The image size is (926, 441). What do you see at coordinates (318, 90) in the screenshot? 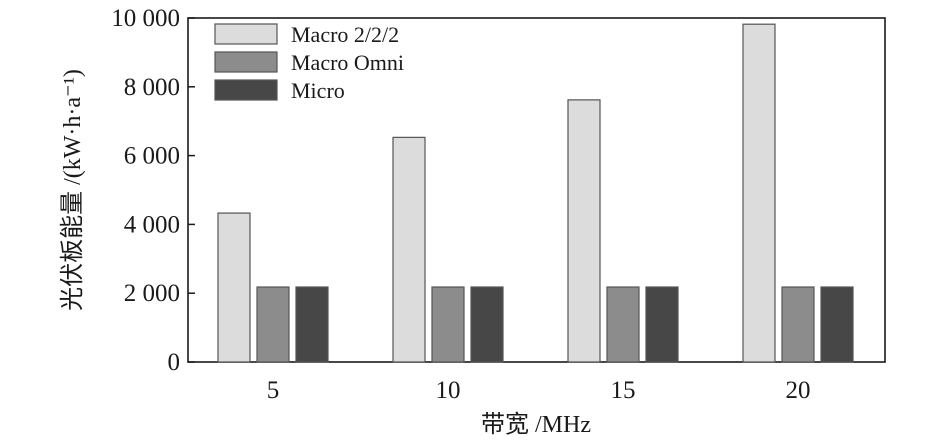
I see `legend-label: Micro` at bounding box center [318, 90].